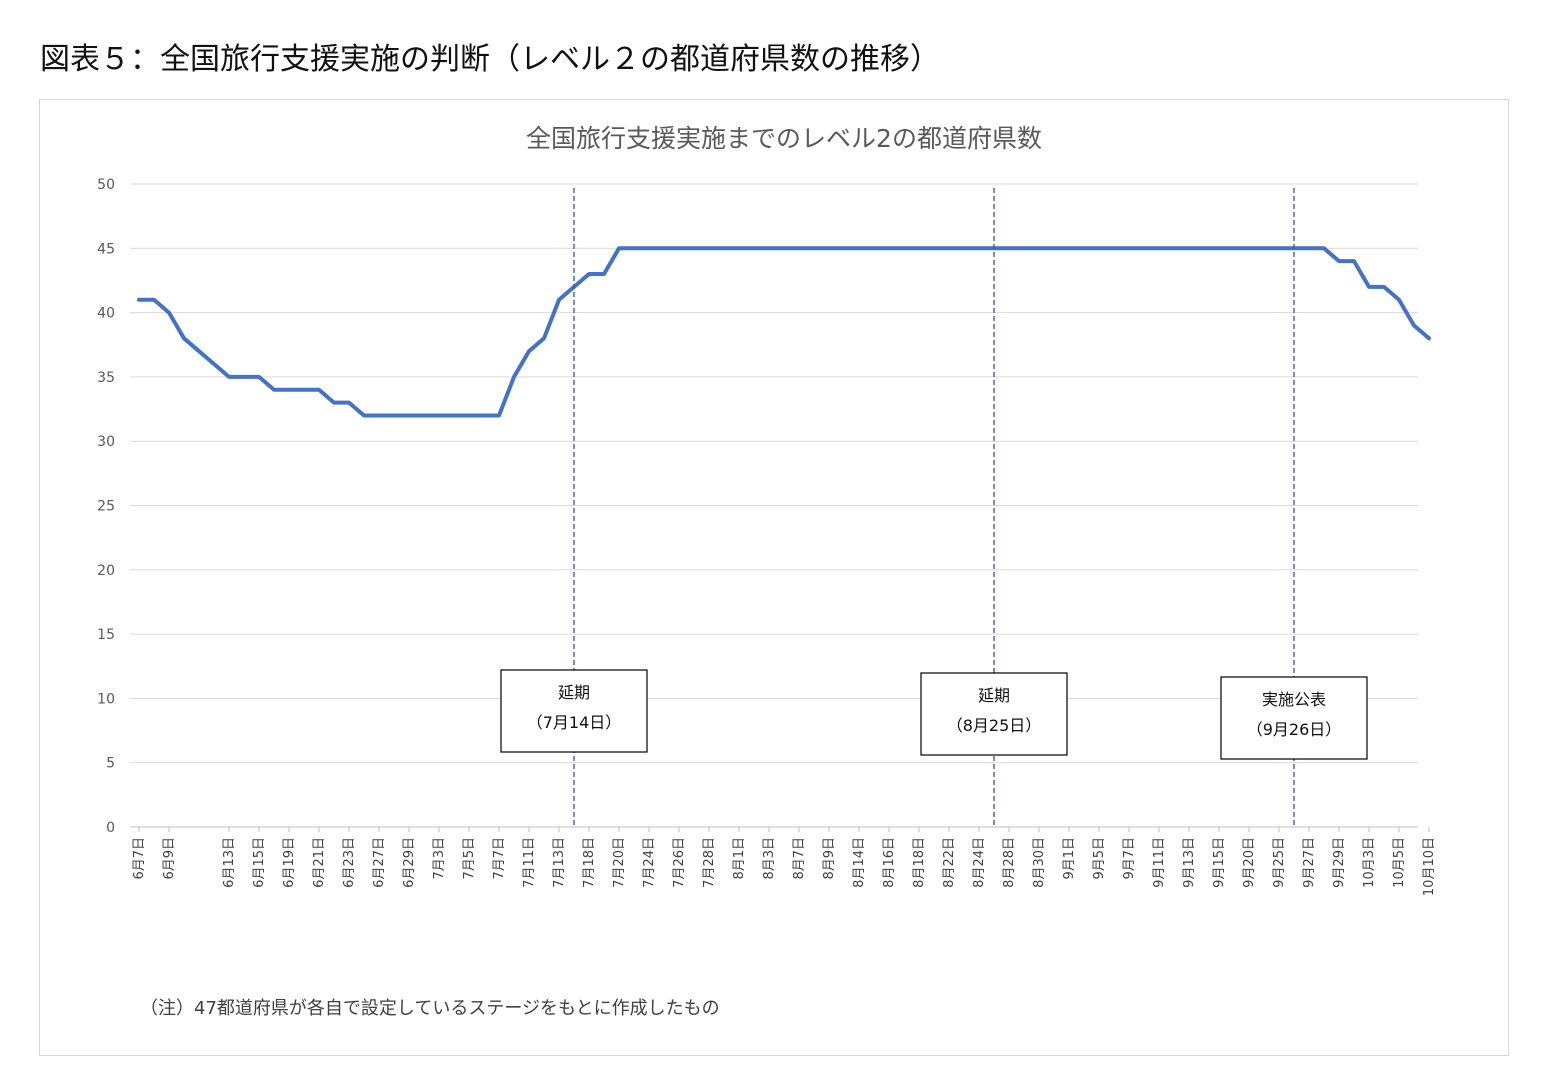 The image size is (1551, 1085). What do you see at coordinates (1249, 862) in the screenshot?
I see `x-tick-label: 9月20日` at bounding box center [1249, 862].